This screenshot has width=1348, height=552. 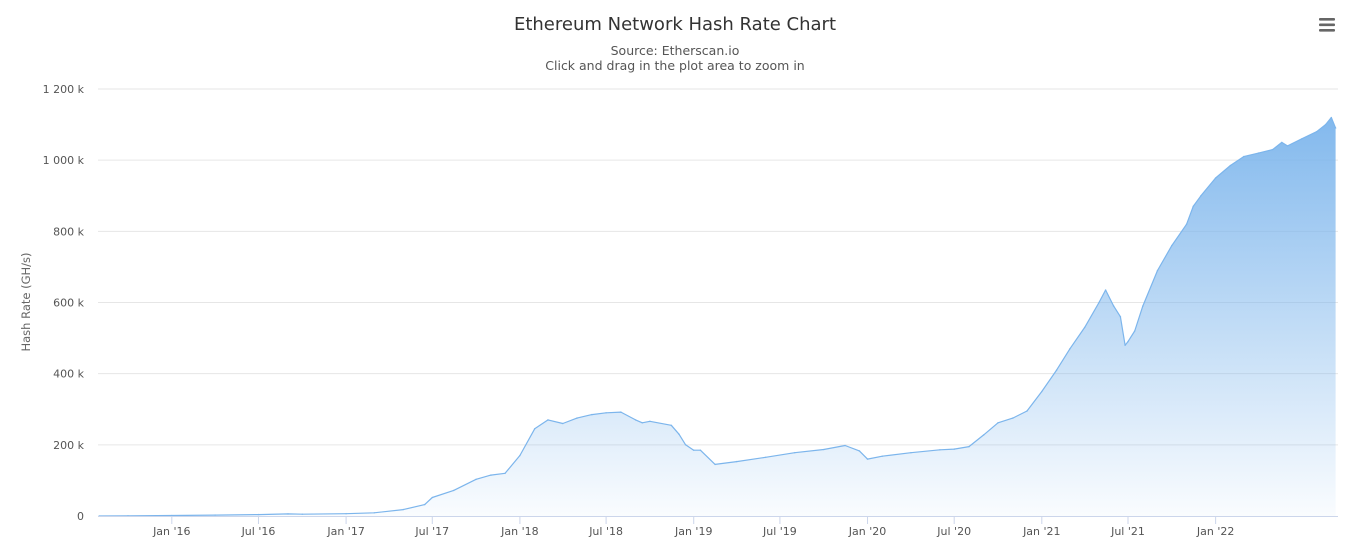 I want to click on x-tick-label: Jul '19, so click(x=779, y=531).